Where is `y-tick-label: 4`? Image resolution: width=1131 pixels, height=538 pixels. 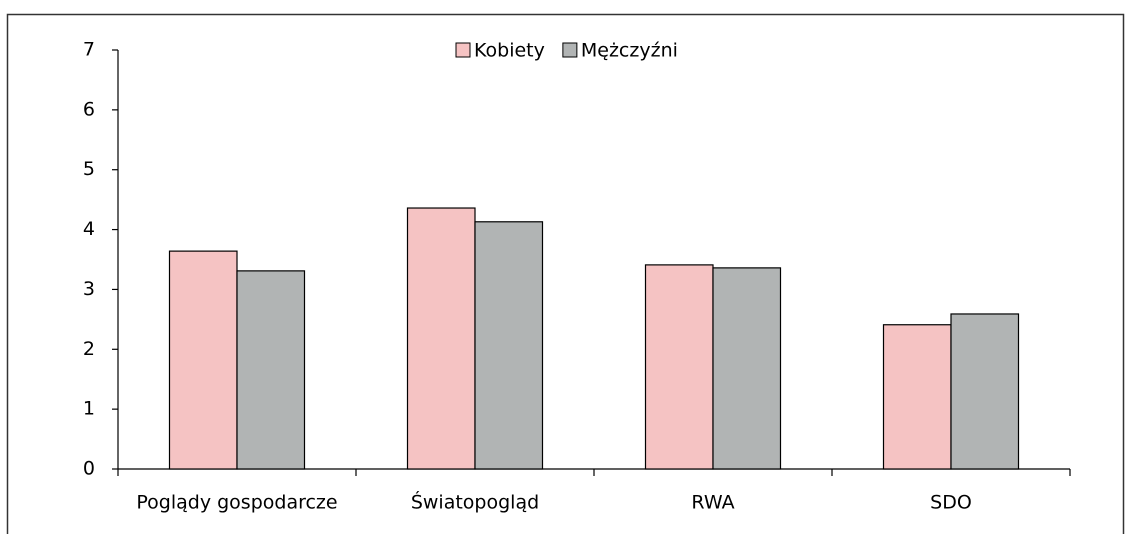
y-tick-label: 4 is located at coordinates (89, 229).